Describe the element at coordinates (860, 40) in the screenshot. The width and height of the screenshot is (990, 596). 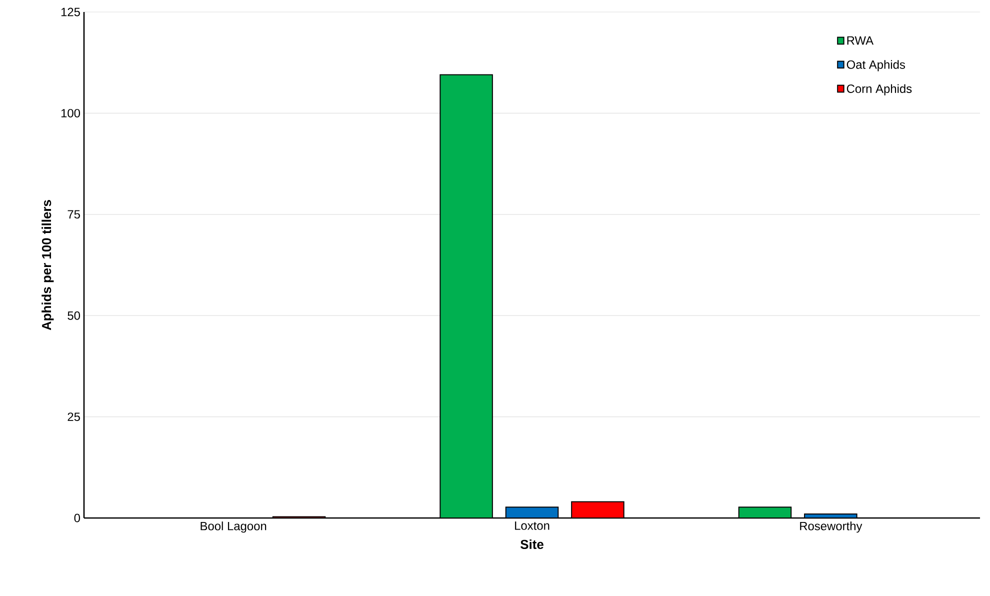
I see `legend-label: RWA` at that location.